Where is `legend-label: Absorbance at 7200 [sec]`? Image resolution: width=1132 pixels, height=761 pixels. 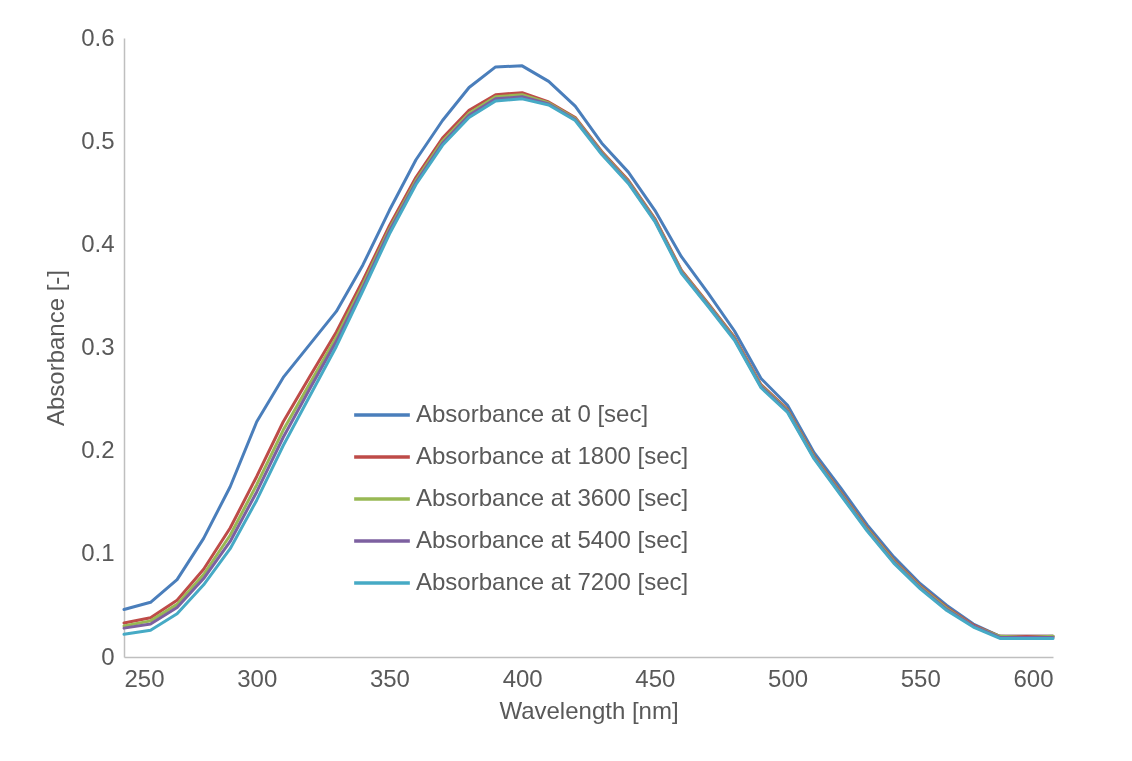 legend-label: Absorbance at 7200 [sec] is located at coordinates (552, 581).